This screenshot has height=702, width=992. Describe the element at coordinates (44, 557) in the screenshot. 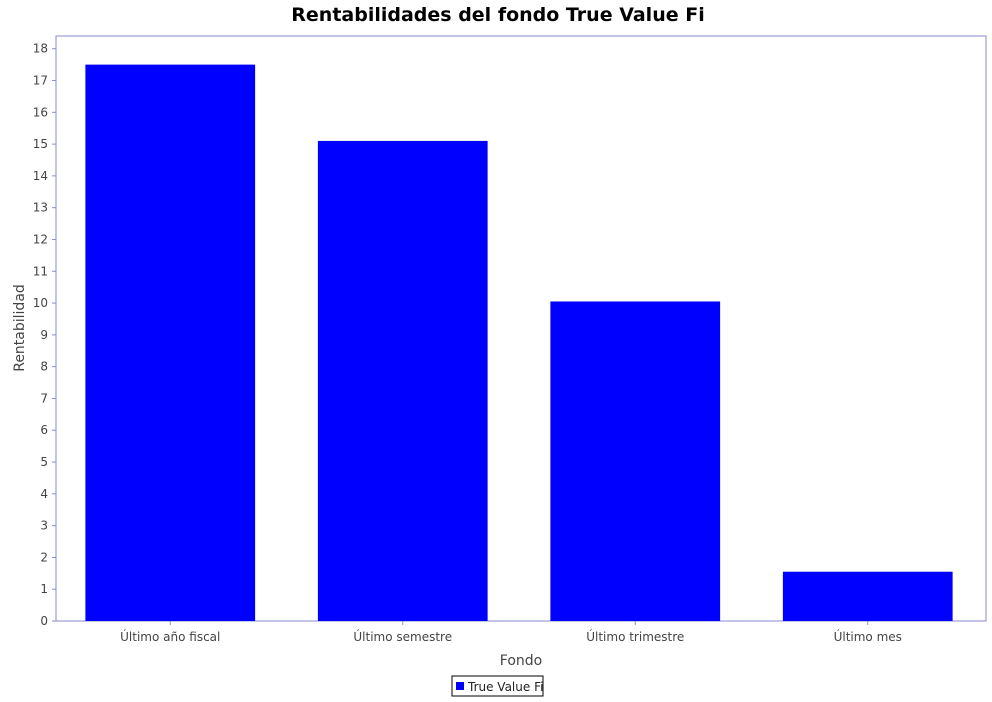

I see `y-tick-label: 2` at that location.